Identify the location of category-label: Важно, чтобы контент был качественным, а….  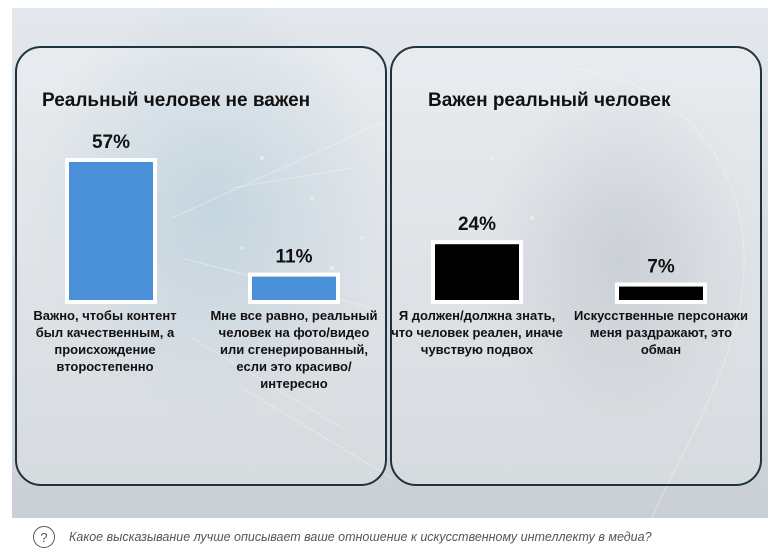
(105, 341).